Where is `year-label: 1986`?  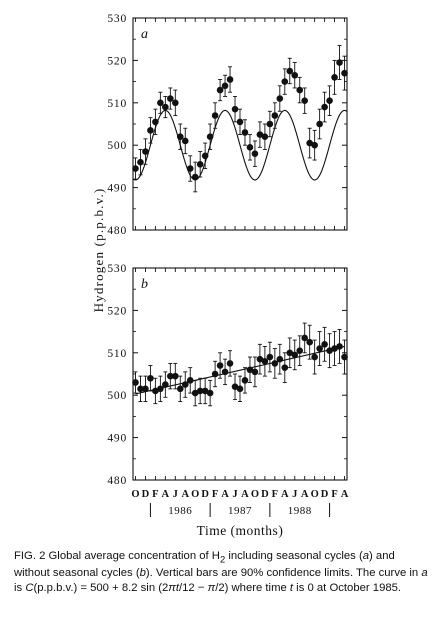 year-label: 1986 is located at coordinates (180, 511).